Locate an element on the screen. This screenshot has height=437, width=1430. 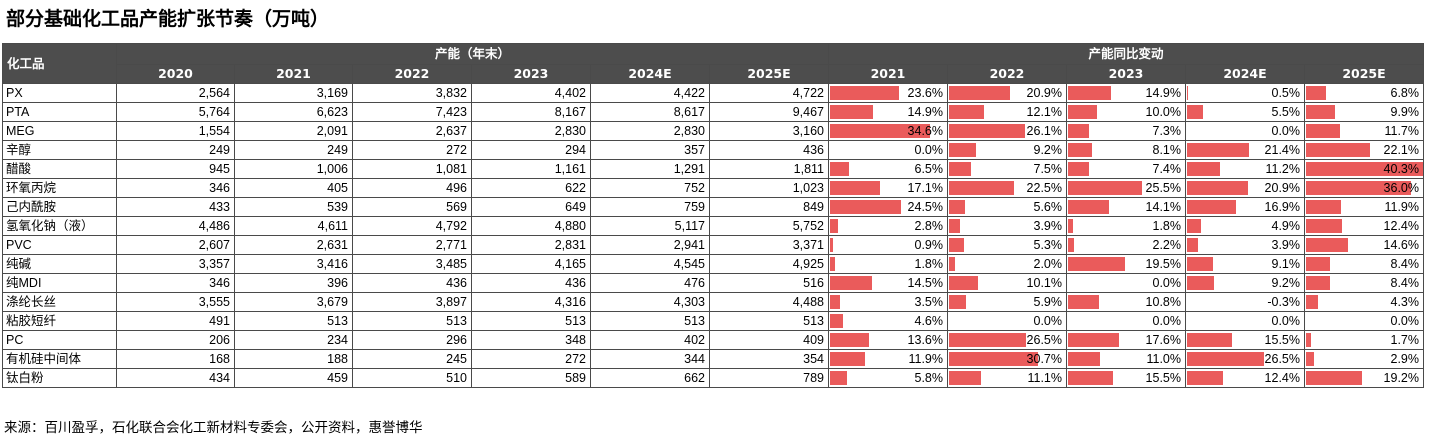
capacity-cell: 1,081 is located at coordinates (412, 169).